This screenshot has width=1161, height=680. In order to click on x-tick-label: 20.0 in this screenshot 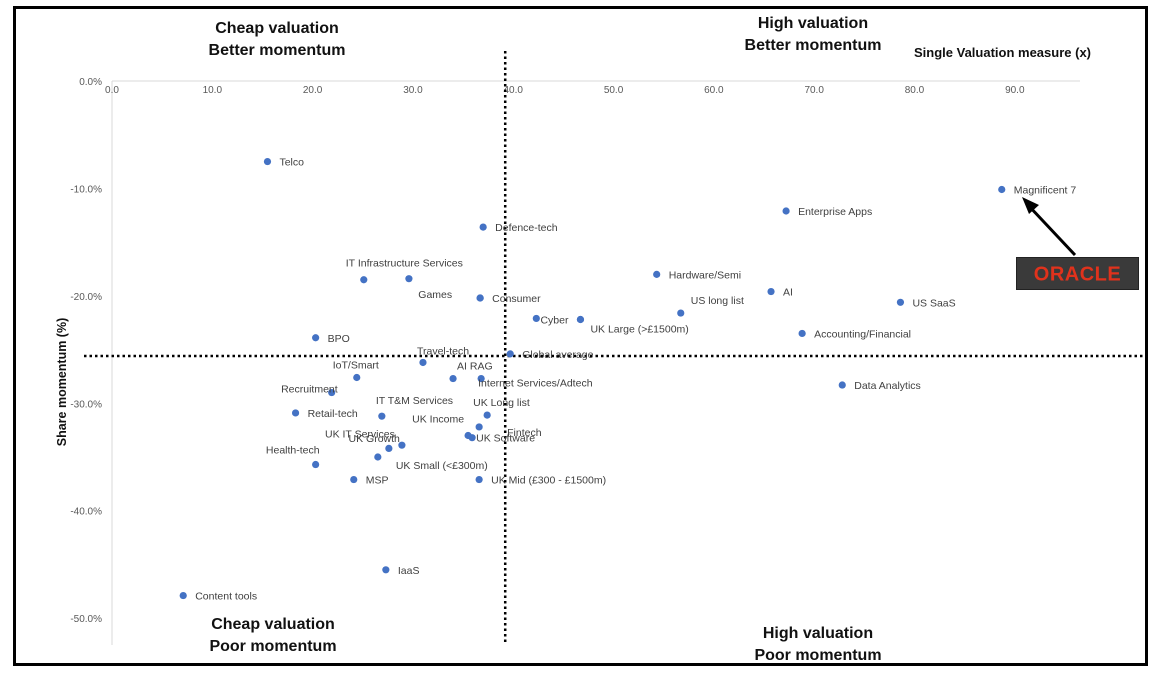, I will do `click(313, 90)`.